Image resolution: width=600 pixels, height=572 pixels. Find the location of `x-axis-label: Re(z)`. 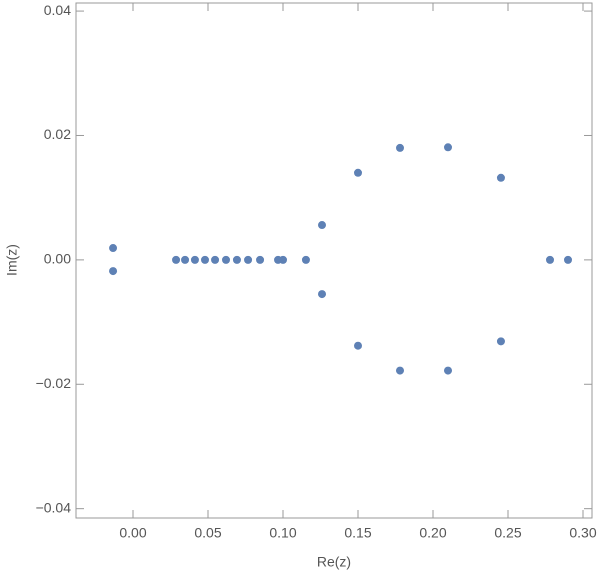

x-axis-label: Re(z) is located at coordinates (334, 562).